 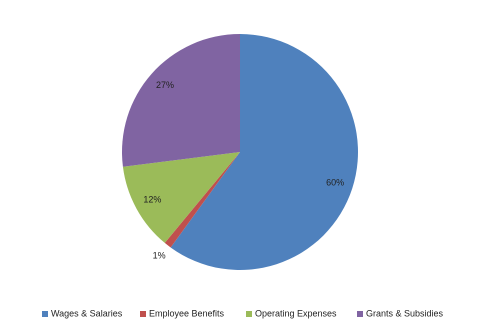 What do you see at coordinates (152, 200) in the screenshot?
I see `data-label: 12%` at bounding box center [152, 200].